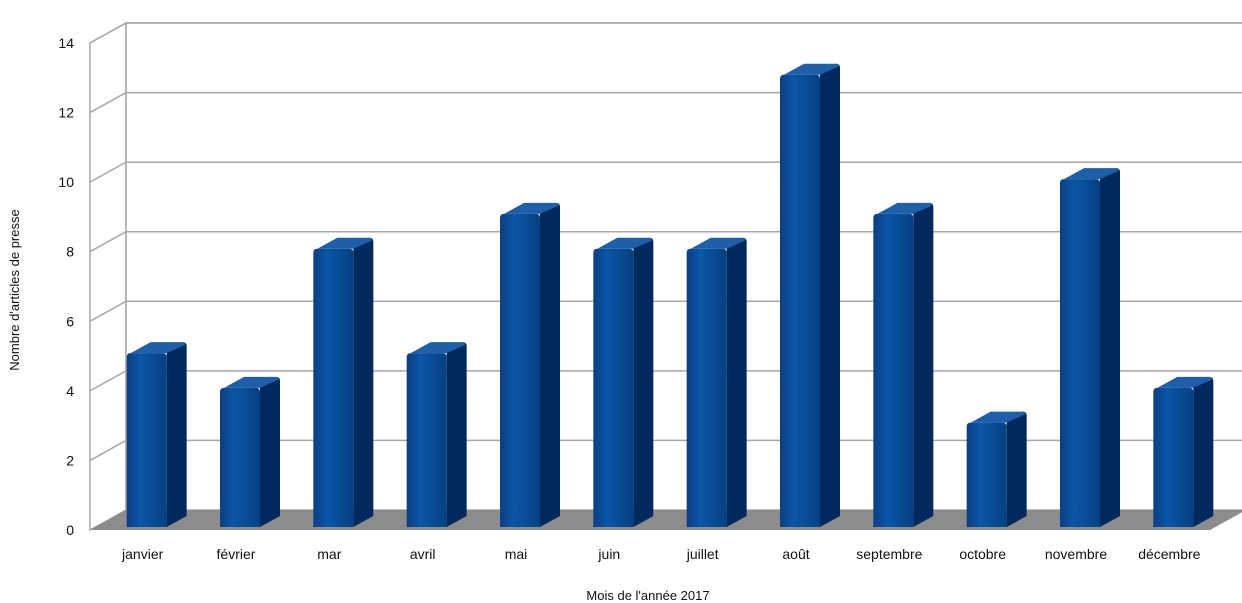  I want to click on floor-plane, so click(666, 520).